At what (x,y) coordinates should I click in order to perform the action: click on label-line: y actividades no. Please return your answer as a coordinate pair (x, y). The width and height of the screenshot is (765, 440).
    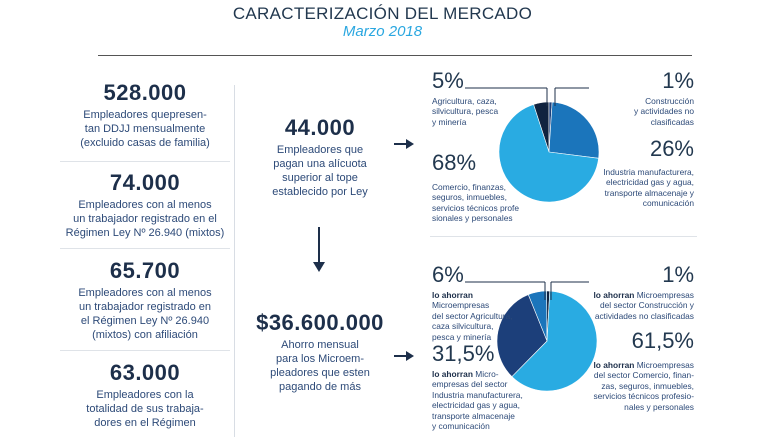
    Looking at the image, I should click on (663, 111).